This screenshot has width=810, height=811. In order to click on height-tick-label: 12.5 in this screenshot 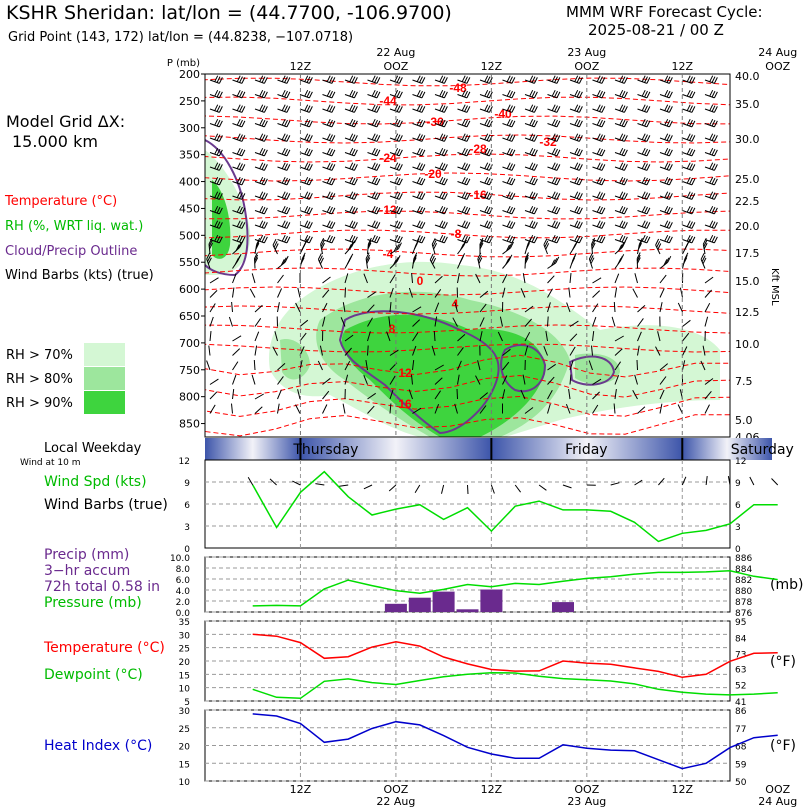, I will do `click(747, 312)`.